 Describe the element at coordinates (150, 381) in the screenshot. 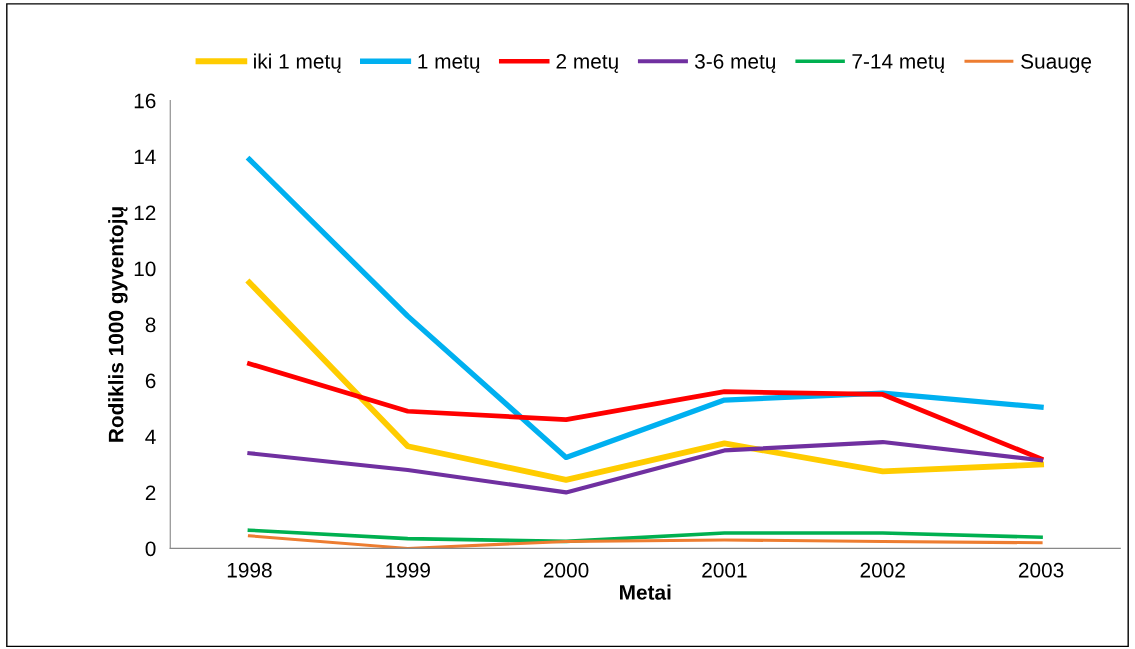

I see `y-tick-label: 6` at that location.